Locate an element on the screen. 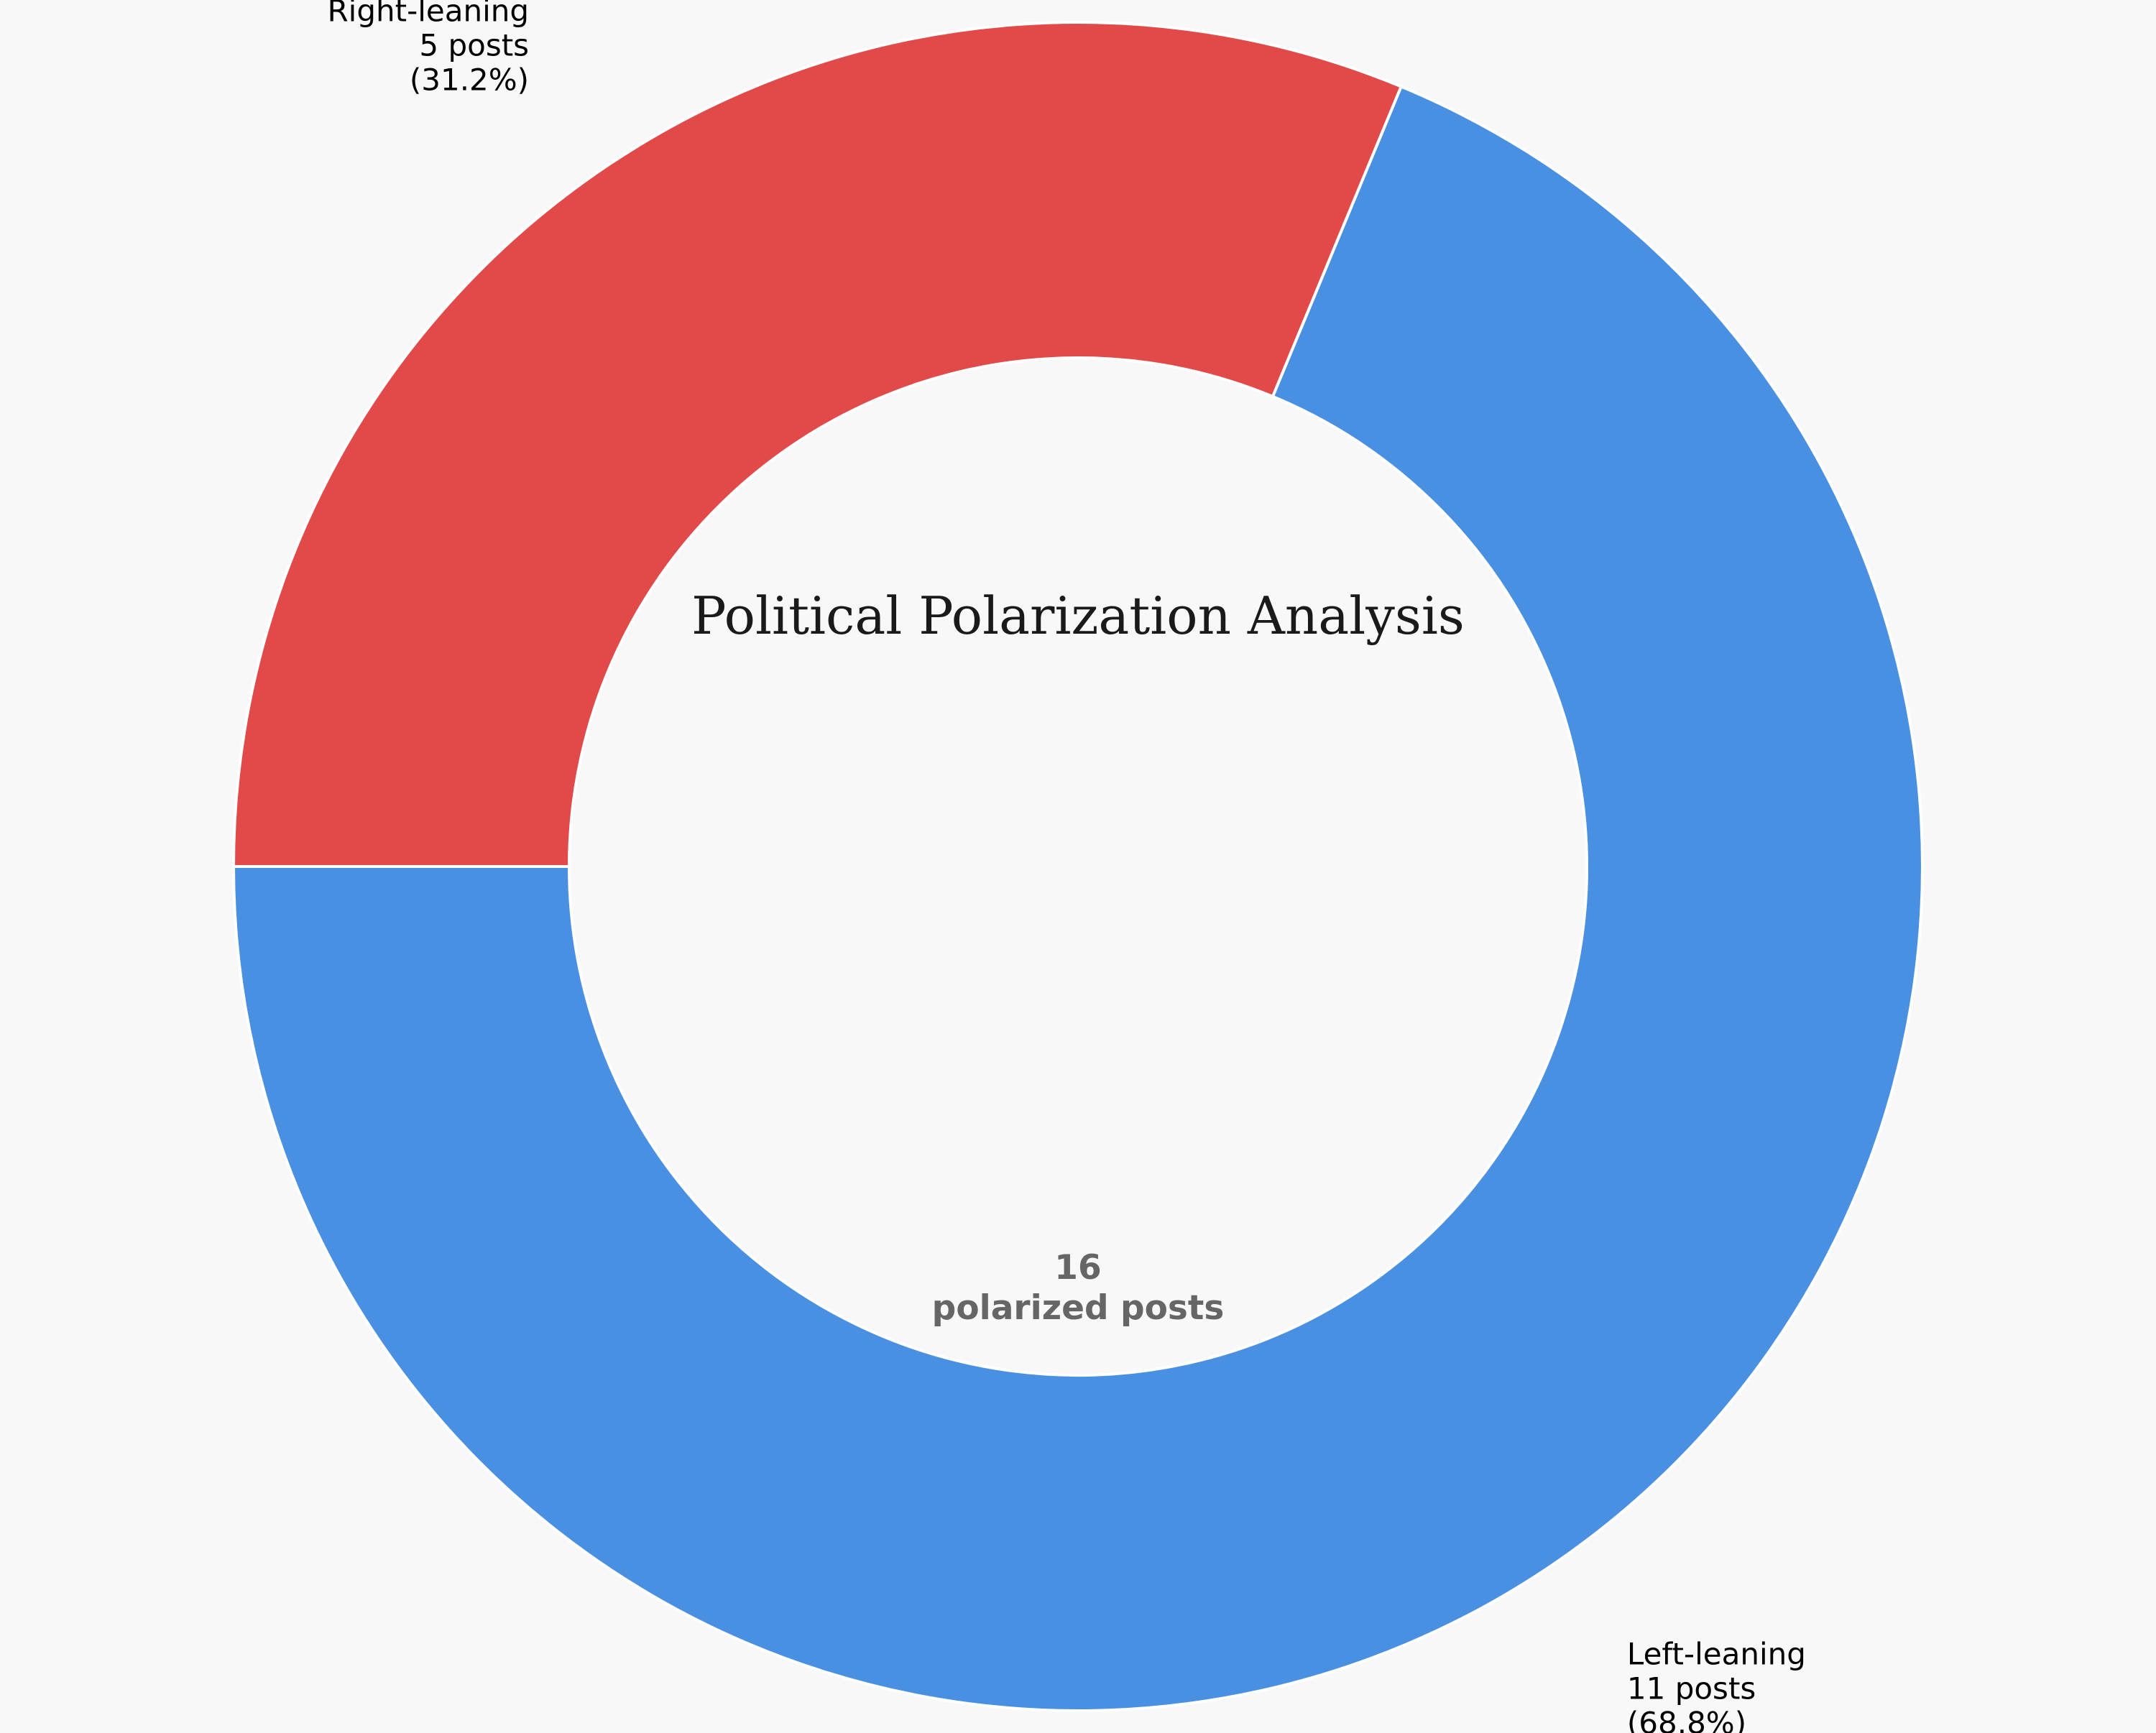  slice-label-count: 11 posts is located at coordinates (1692, 1688).